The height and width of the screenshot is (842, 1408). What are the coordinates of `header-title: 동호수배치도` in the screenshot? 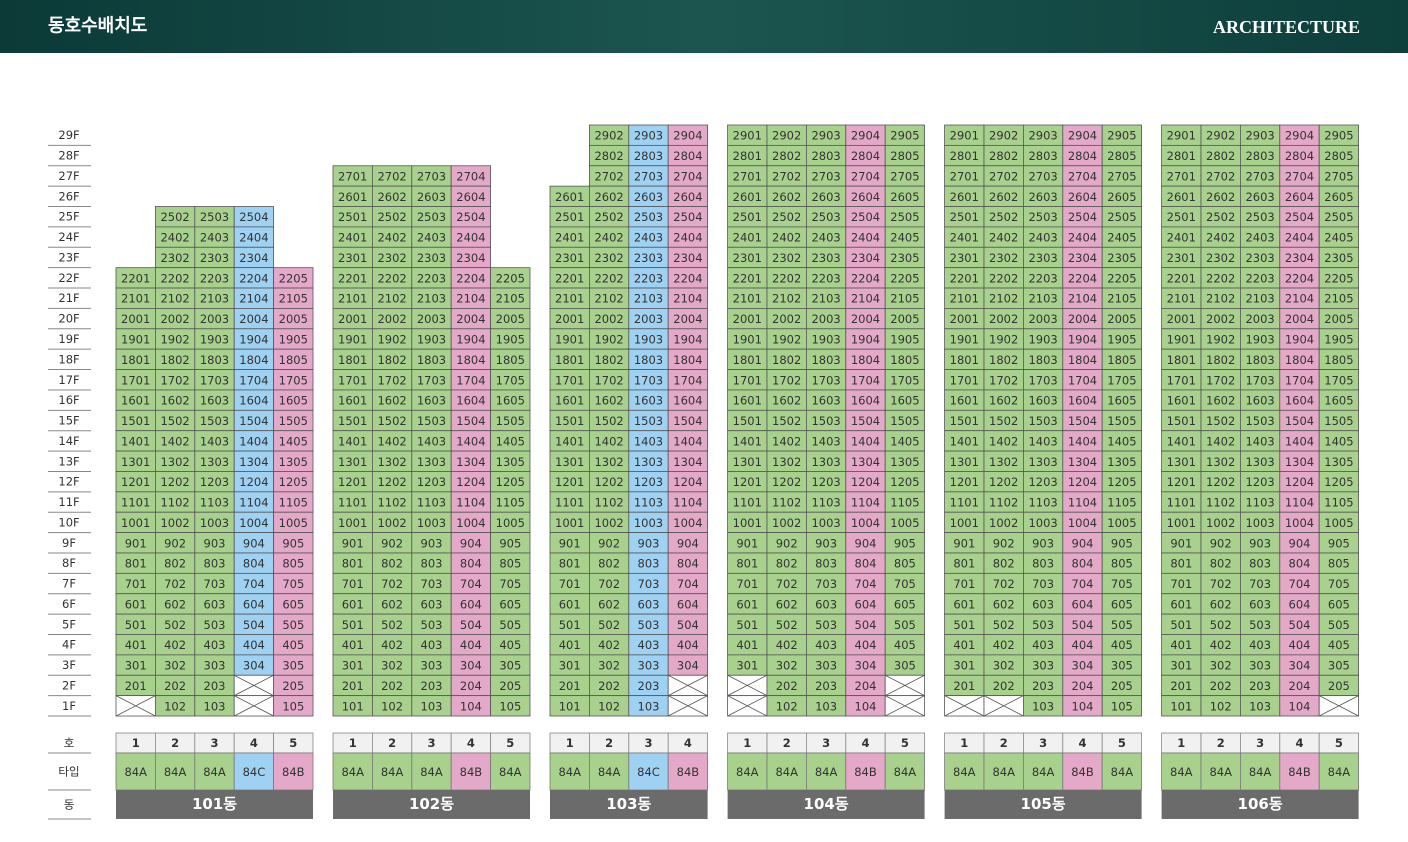 It's located at (97, 26).